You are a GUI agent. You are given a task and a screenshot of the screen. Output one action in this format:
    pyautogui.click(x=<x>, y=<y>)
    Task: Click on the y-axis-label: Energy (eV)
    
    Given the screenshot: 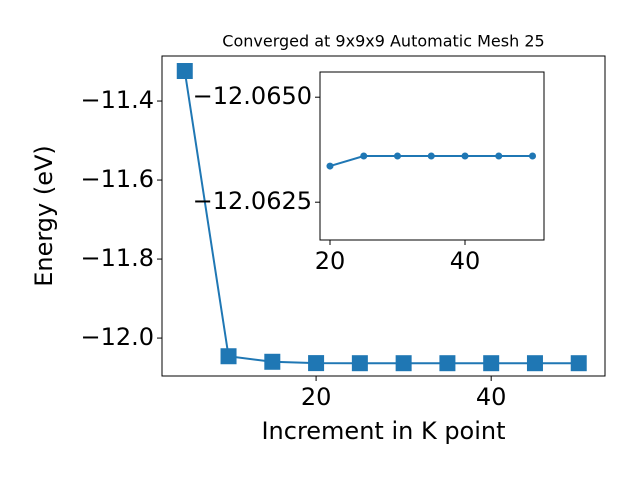 What is the action you would take?
    pyautogui.click(x=44, y=216)
    